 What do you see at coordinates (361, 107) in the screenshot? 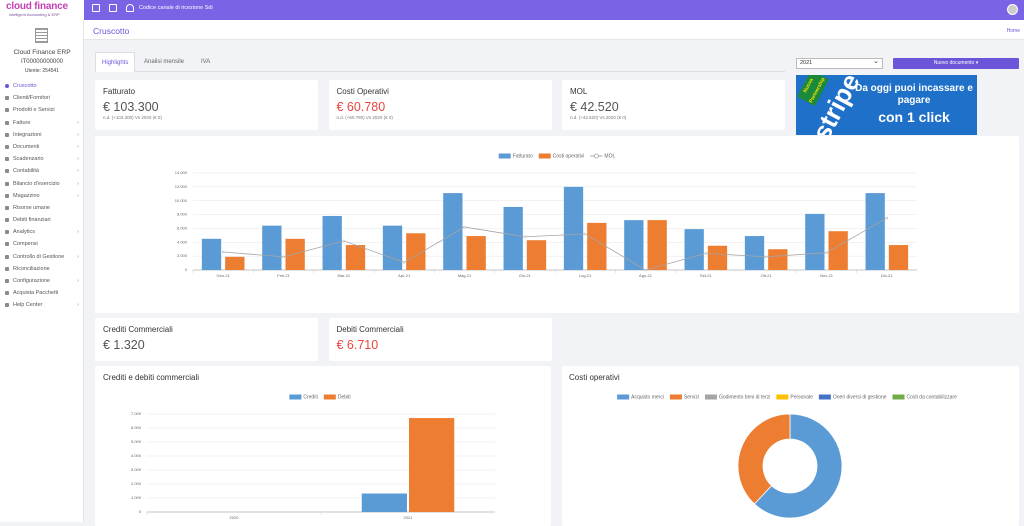
I see `kpi-value: € 60.780` at bounding box center [361, 107].